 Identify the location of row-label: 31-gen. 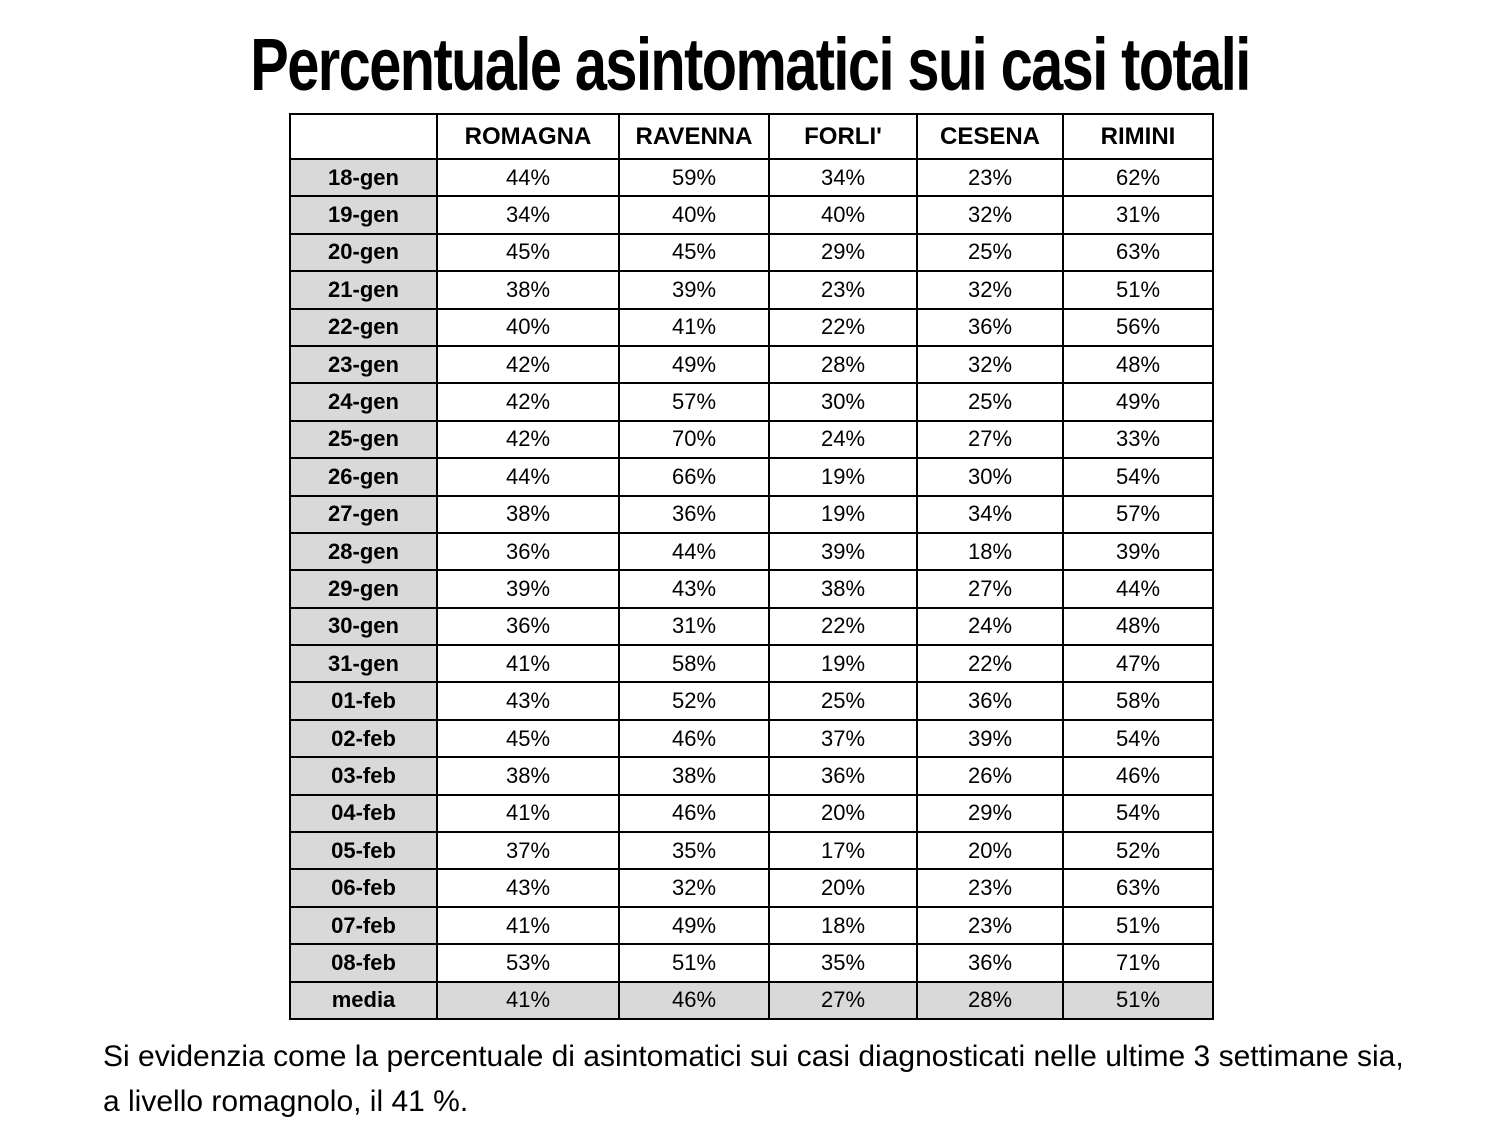
(363, 664).